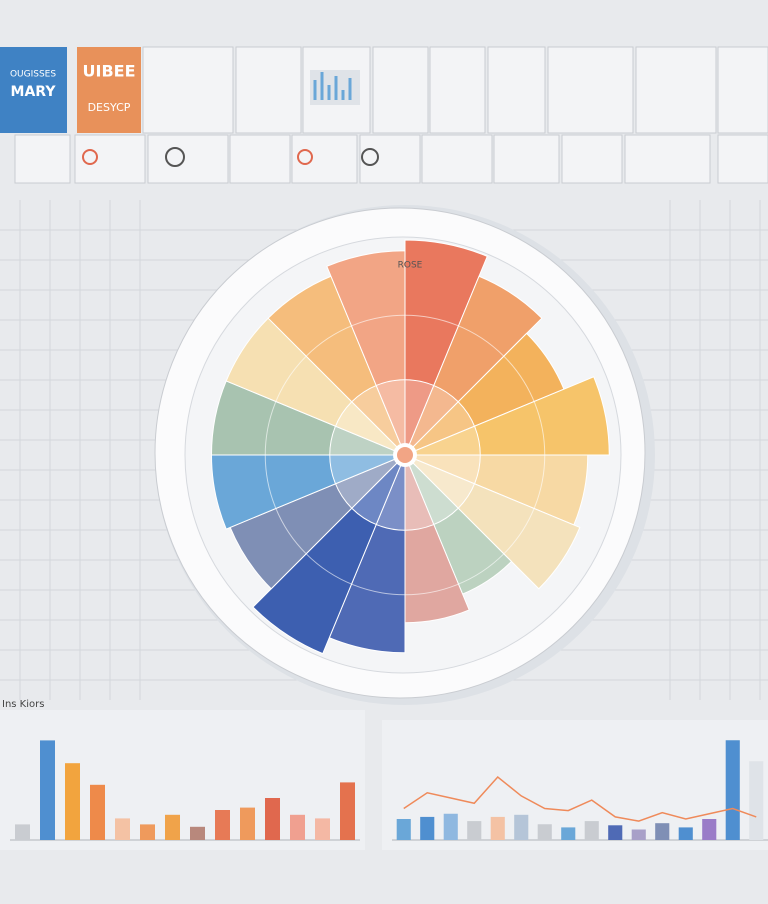 The width and height of the screenshot is (768, 904). I want to click on tile-text: DESYCP, so click(109, 107).